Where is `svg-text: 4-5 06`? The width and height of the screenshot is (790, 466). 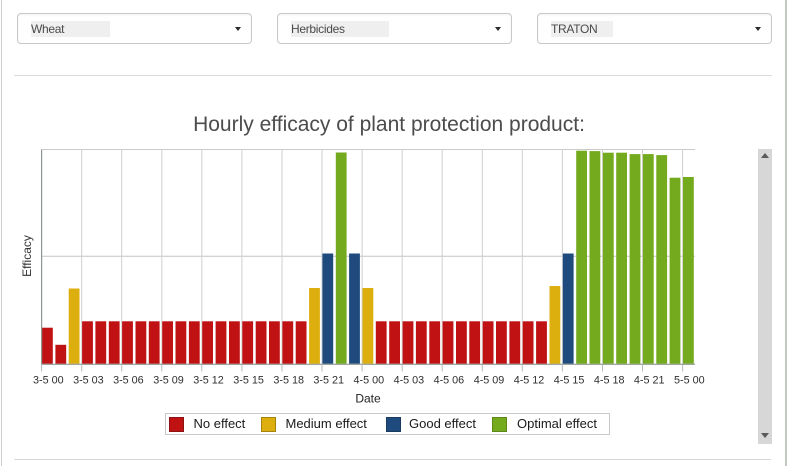
svg-text: 4-5 06 is located at coordinates (449, 381).